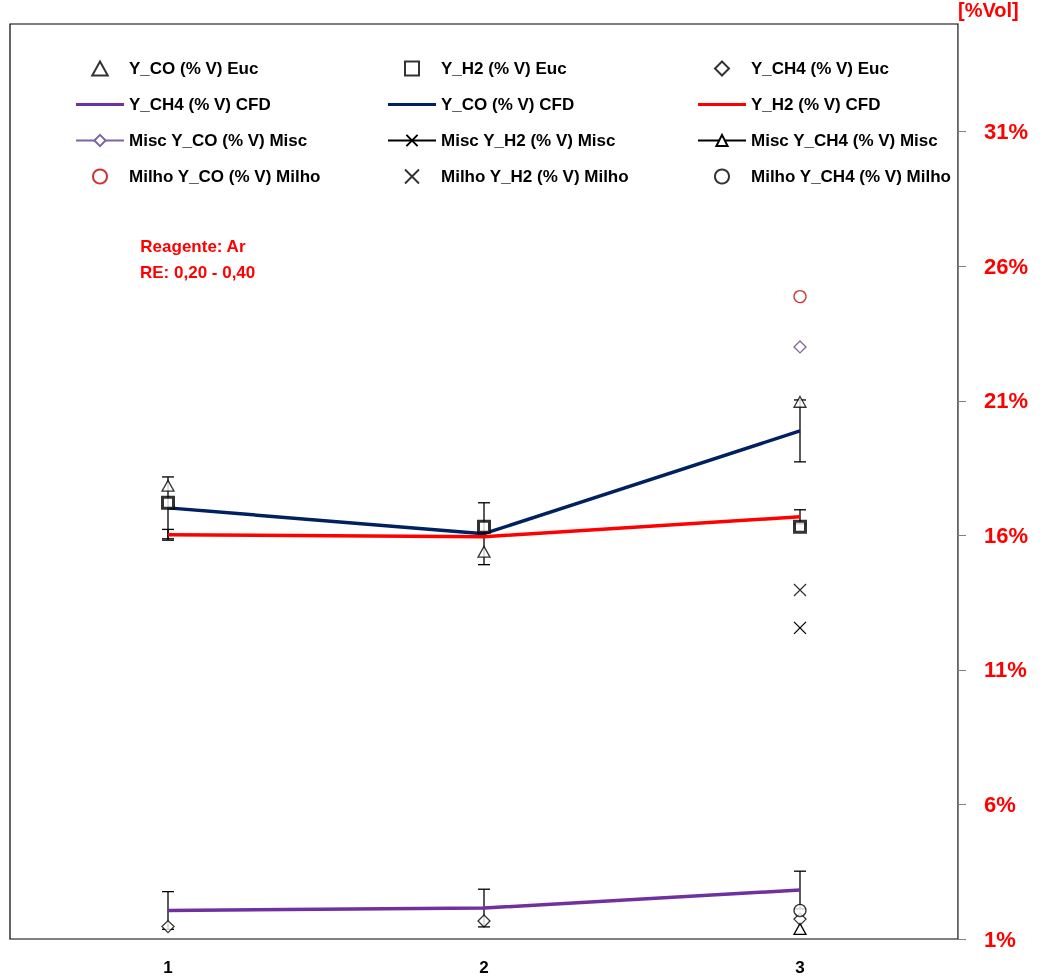 The height and width of the screenshot is (976, 1050). I want to click on y-tick-label: 16%, so click(1006, 535).